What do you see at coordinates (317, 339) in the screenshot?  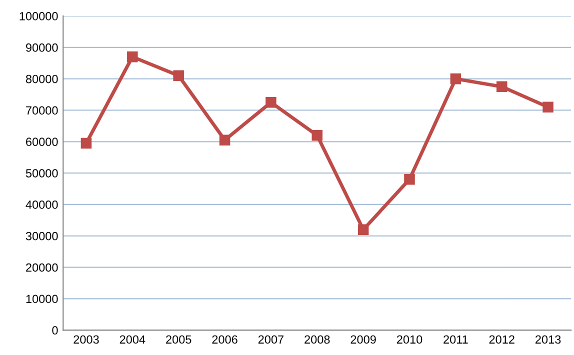 I see `x-tick-label: 2008` at bounding box center [317, 339].